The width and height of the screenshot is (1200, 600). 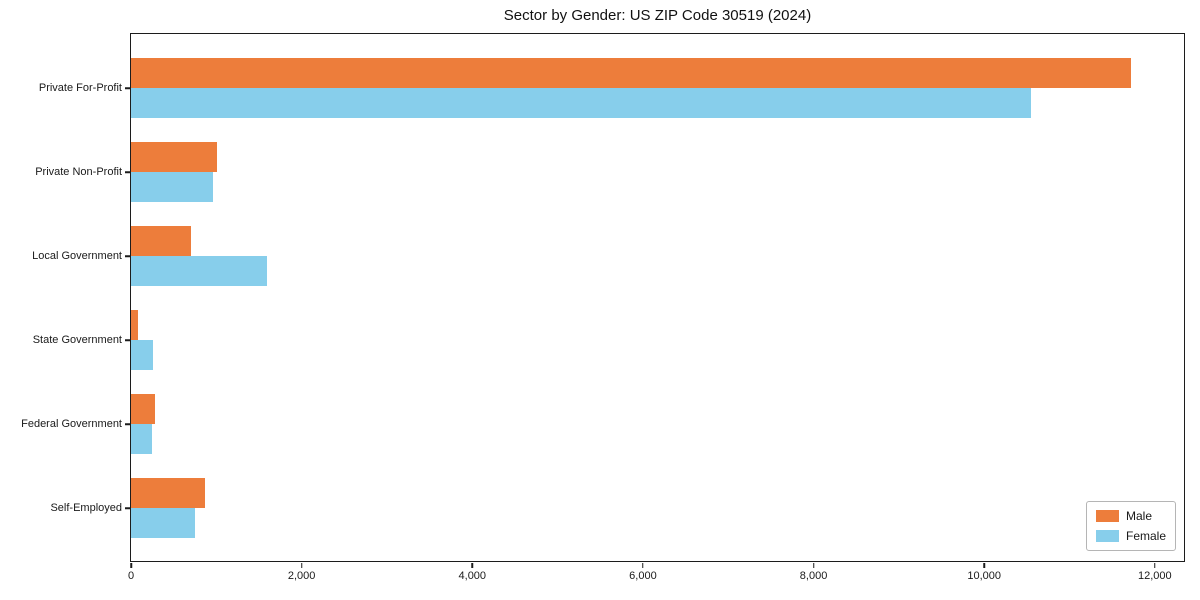 What do you see at coordinates (86, 508) in the screenshot?
I see `y-tick-label: Self-Employed` at bounding box center [86, 508].